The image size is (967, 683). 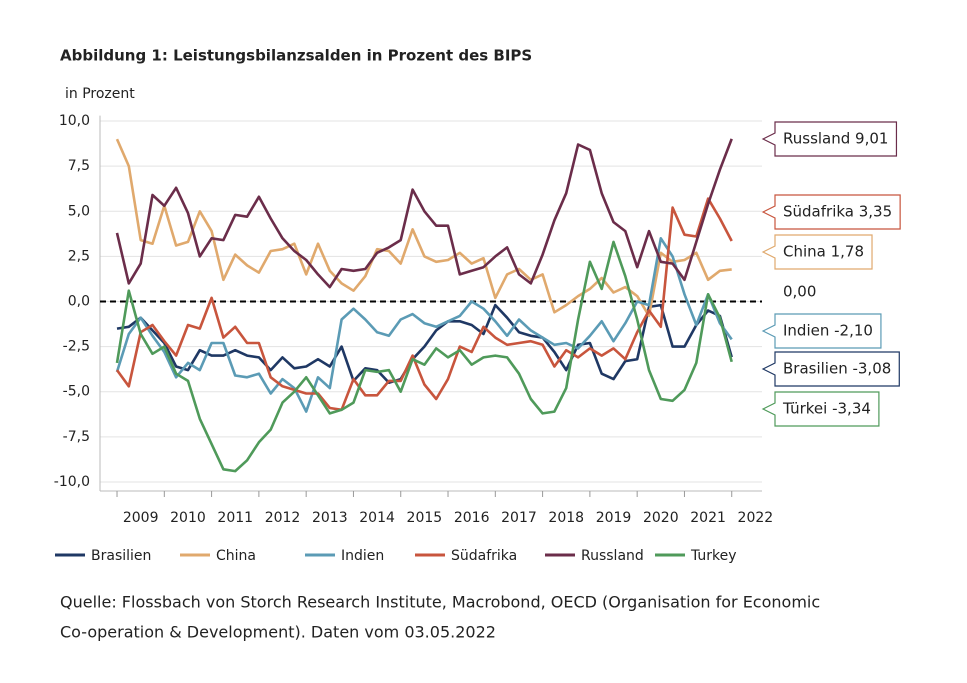 What do you see at coordinates (612, 556) in the screenshot?
I see `legend-label: Russland` at bounding box center [612, 556].